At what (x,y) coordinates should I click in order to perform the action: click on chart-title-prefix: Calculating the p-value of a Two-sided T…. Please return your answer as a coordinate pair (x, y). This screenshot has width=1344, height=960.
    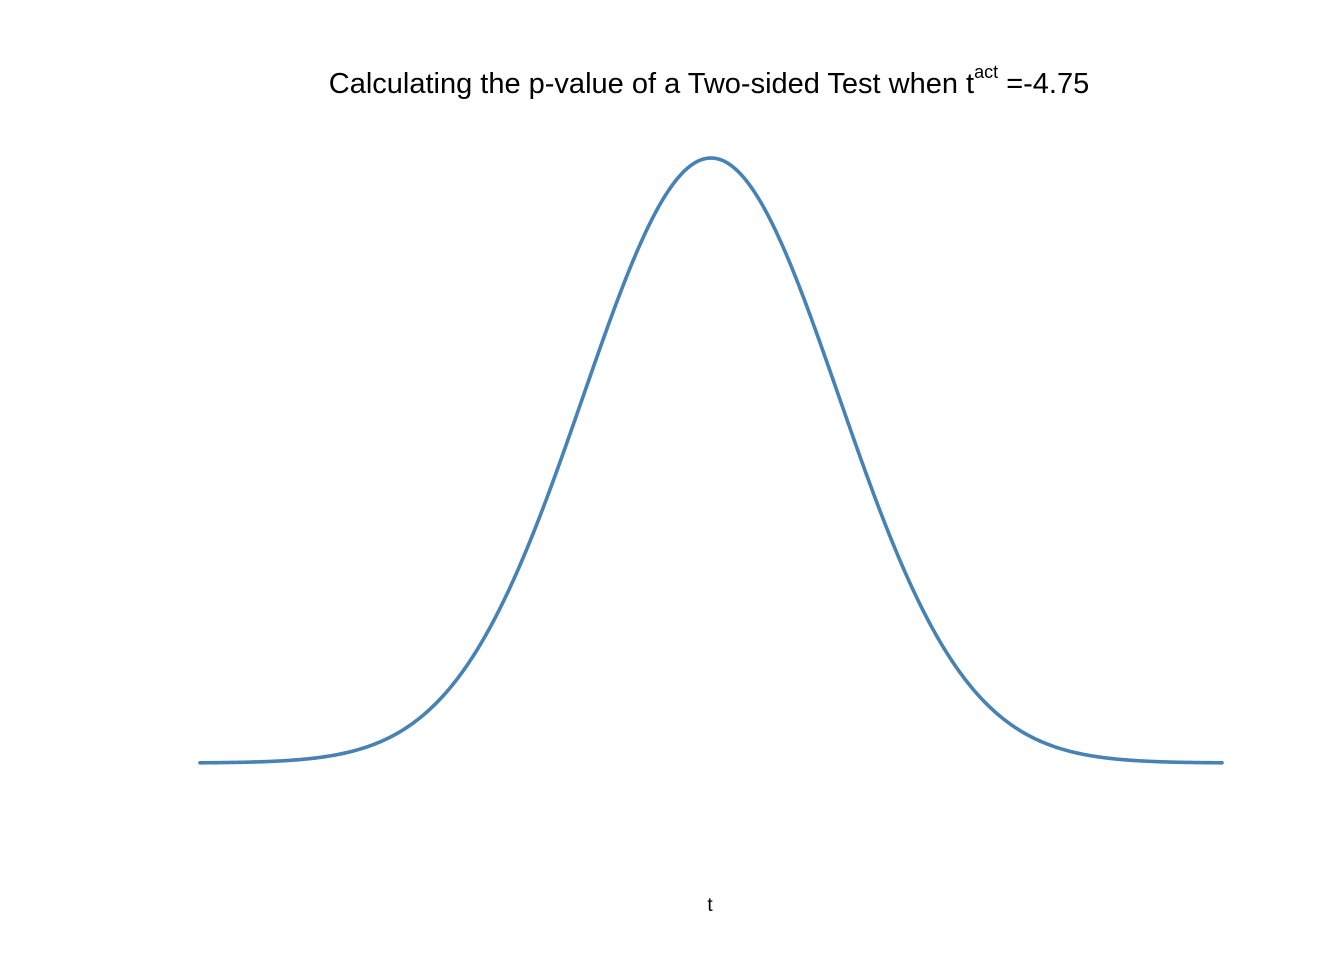
    Looking at the image, I should click on (651, 84).